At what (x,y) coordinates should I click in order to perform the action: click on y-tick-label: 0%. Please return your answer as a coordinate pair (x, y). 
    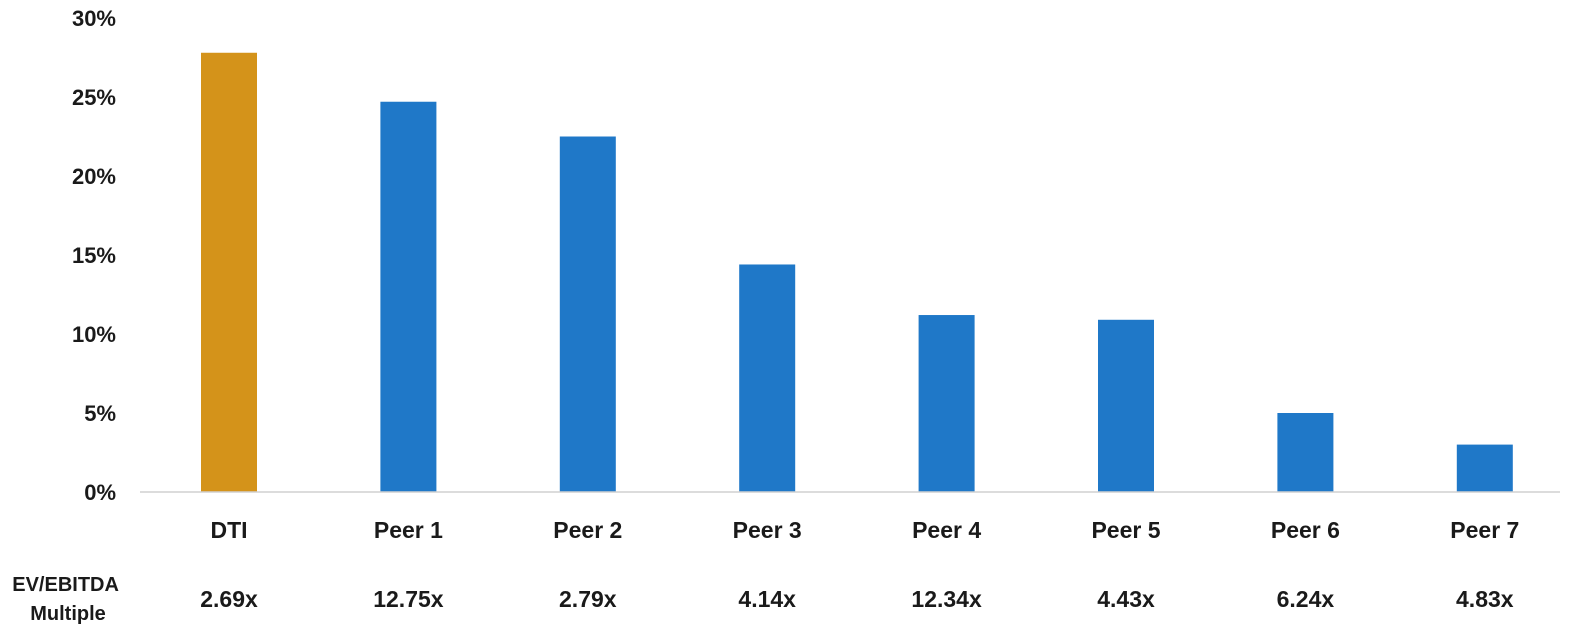
    Looking at the image, I should click on (100, 492).